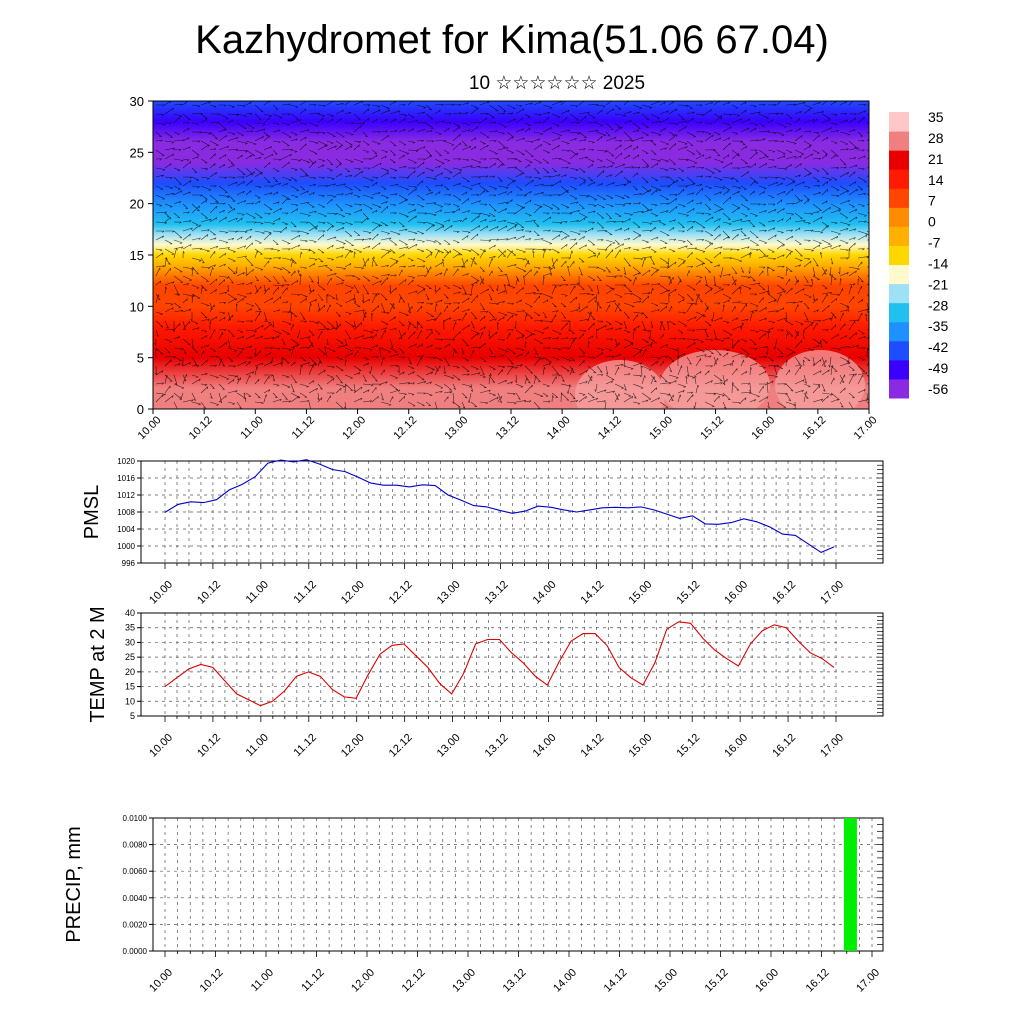 Image resolution: width=1024 pixels, height=1024 pixels. Describe the element at coordinates (457, 428) in the screenshot. I see `xs-xtick-label-6: 13.00` at that location.